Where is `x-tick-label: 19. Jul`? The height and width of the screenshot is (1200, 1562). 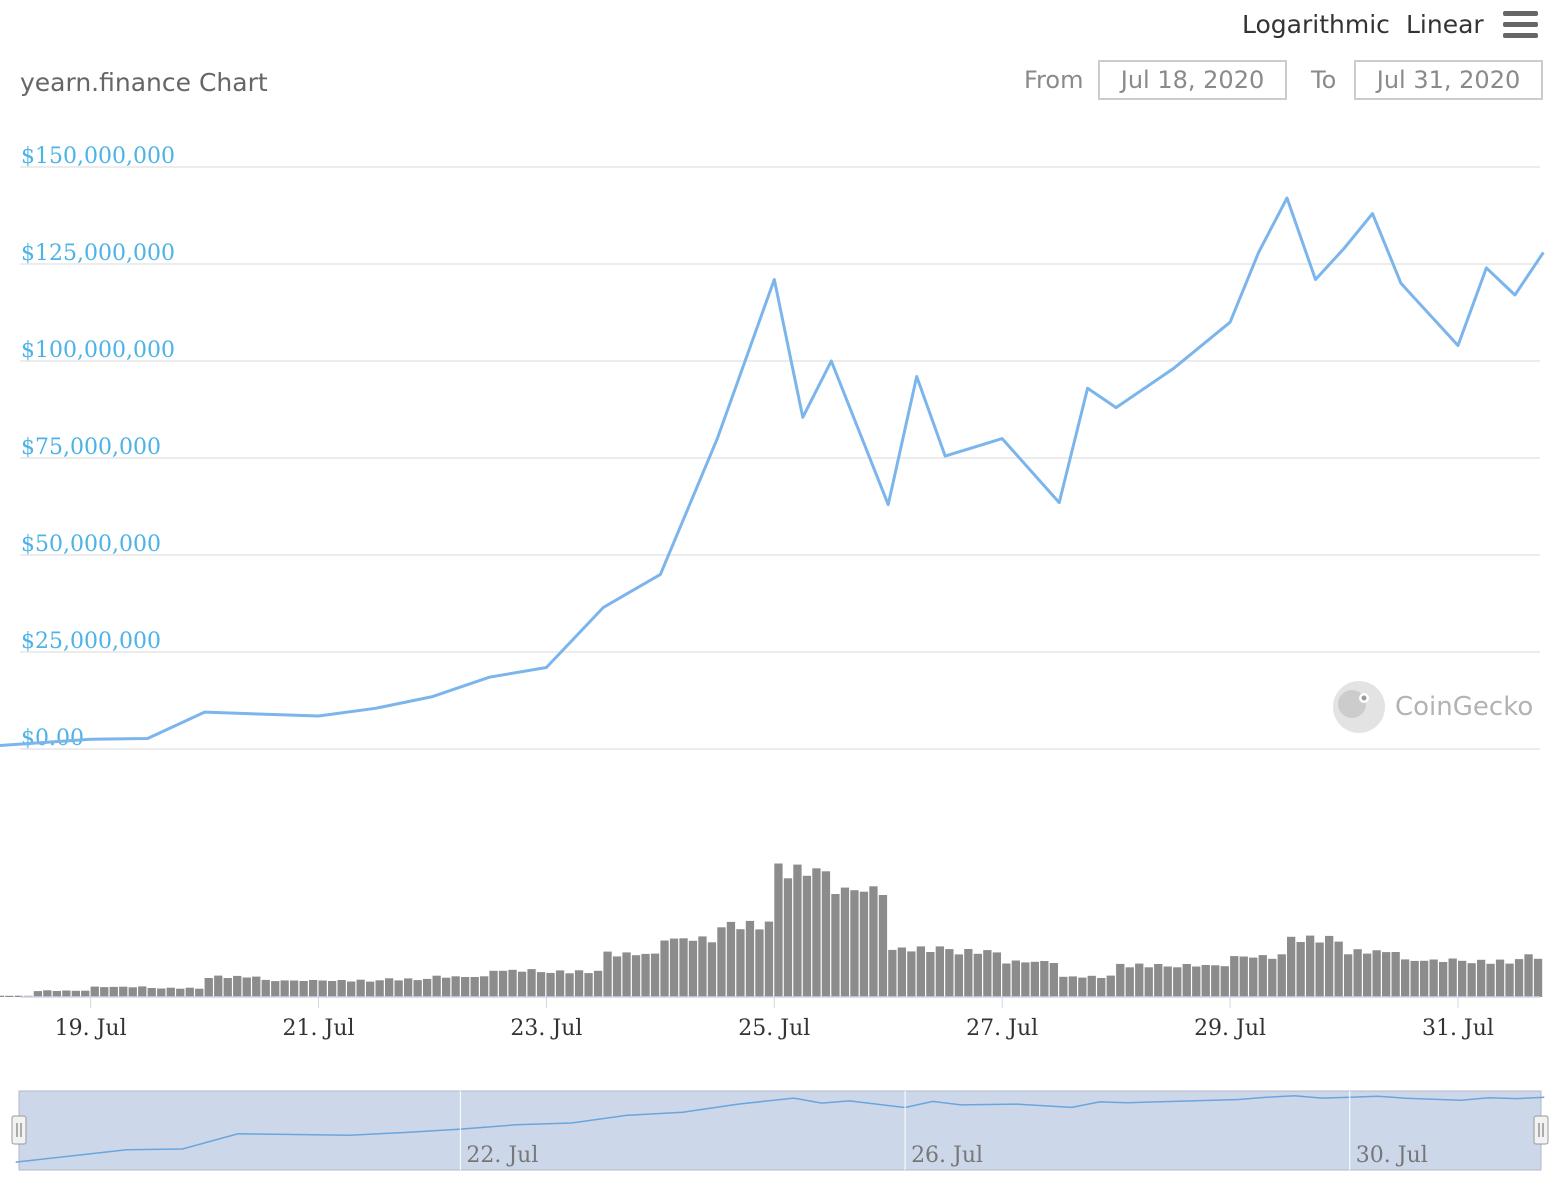 x-tick-label: 19. Jul is located at coordinates (91, 1028).